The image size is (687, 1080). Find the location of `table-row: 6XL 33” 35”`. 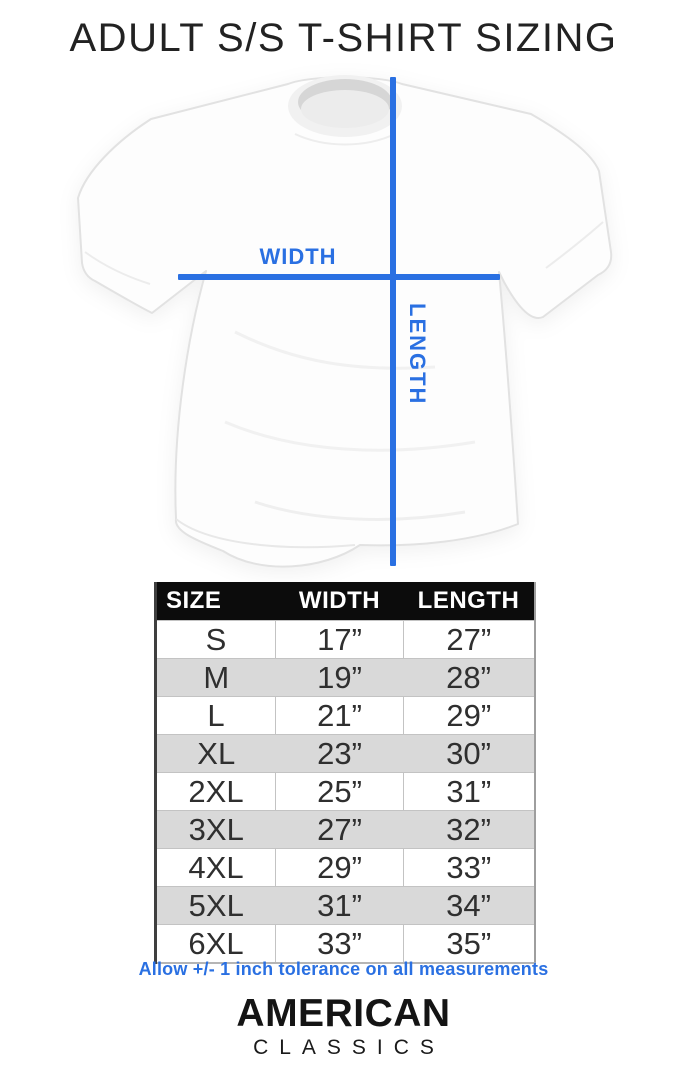

table-row: 6XL 33” 35” is located at coordinates (345, 944).